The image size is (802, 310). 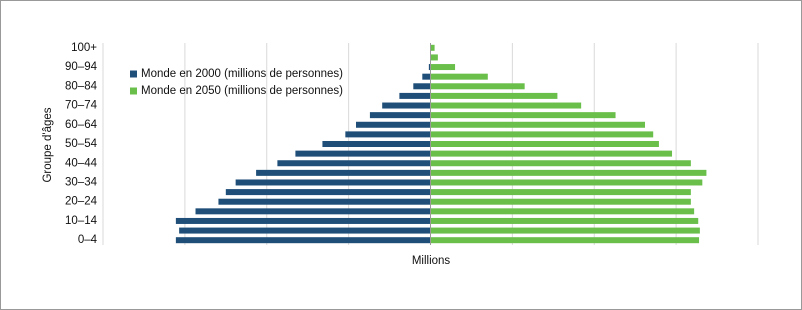 What do you see at coordinates (431, 261) in the screenshot?
I see `x-axis-label: Millions` at bounding box center [431, 261].